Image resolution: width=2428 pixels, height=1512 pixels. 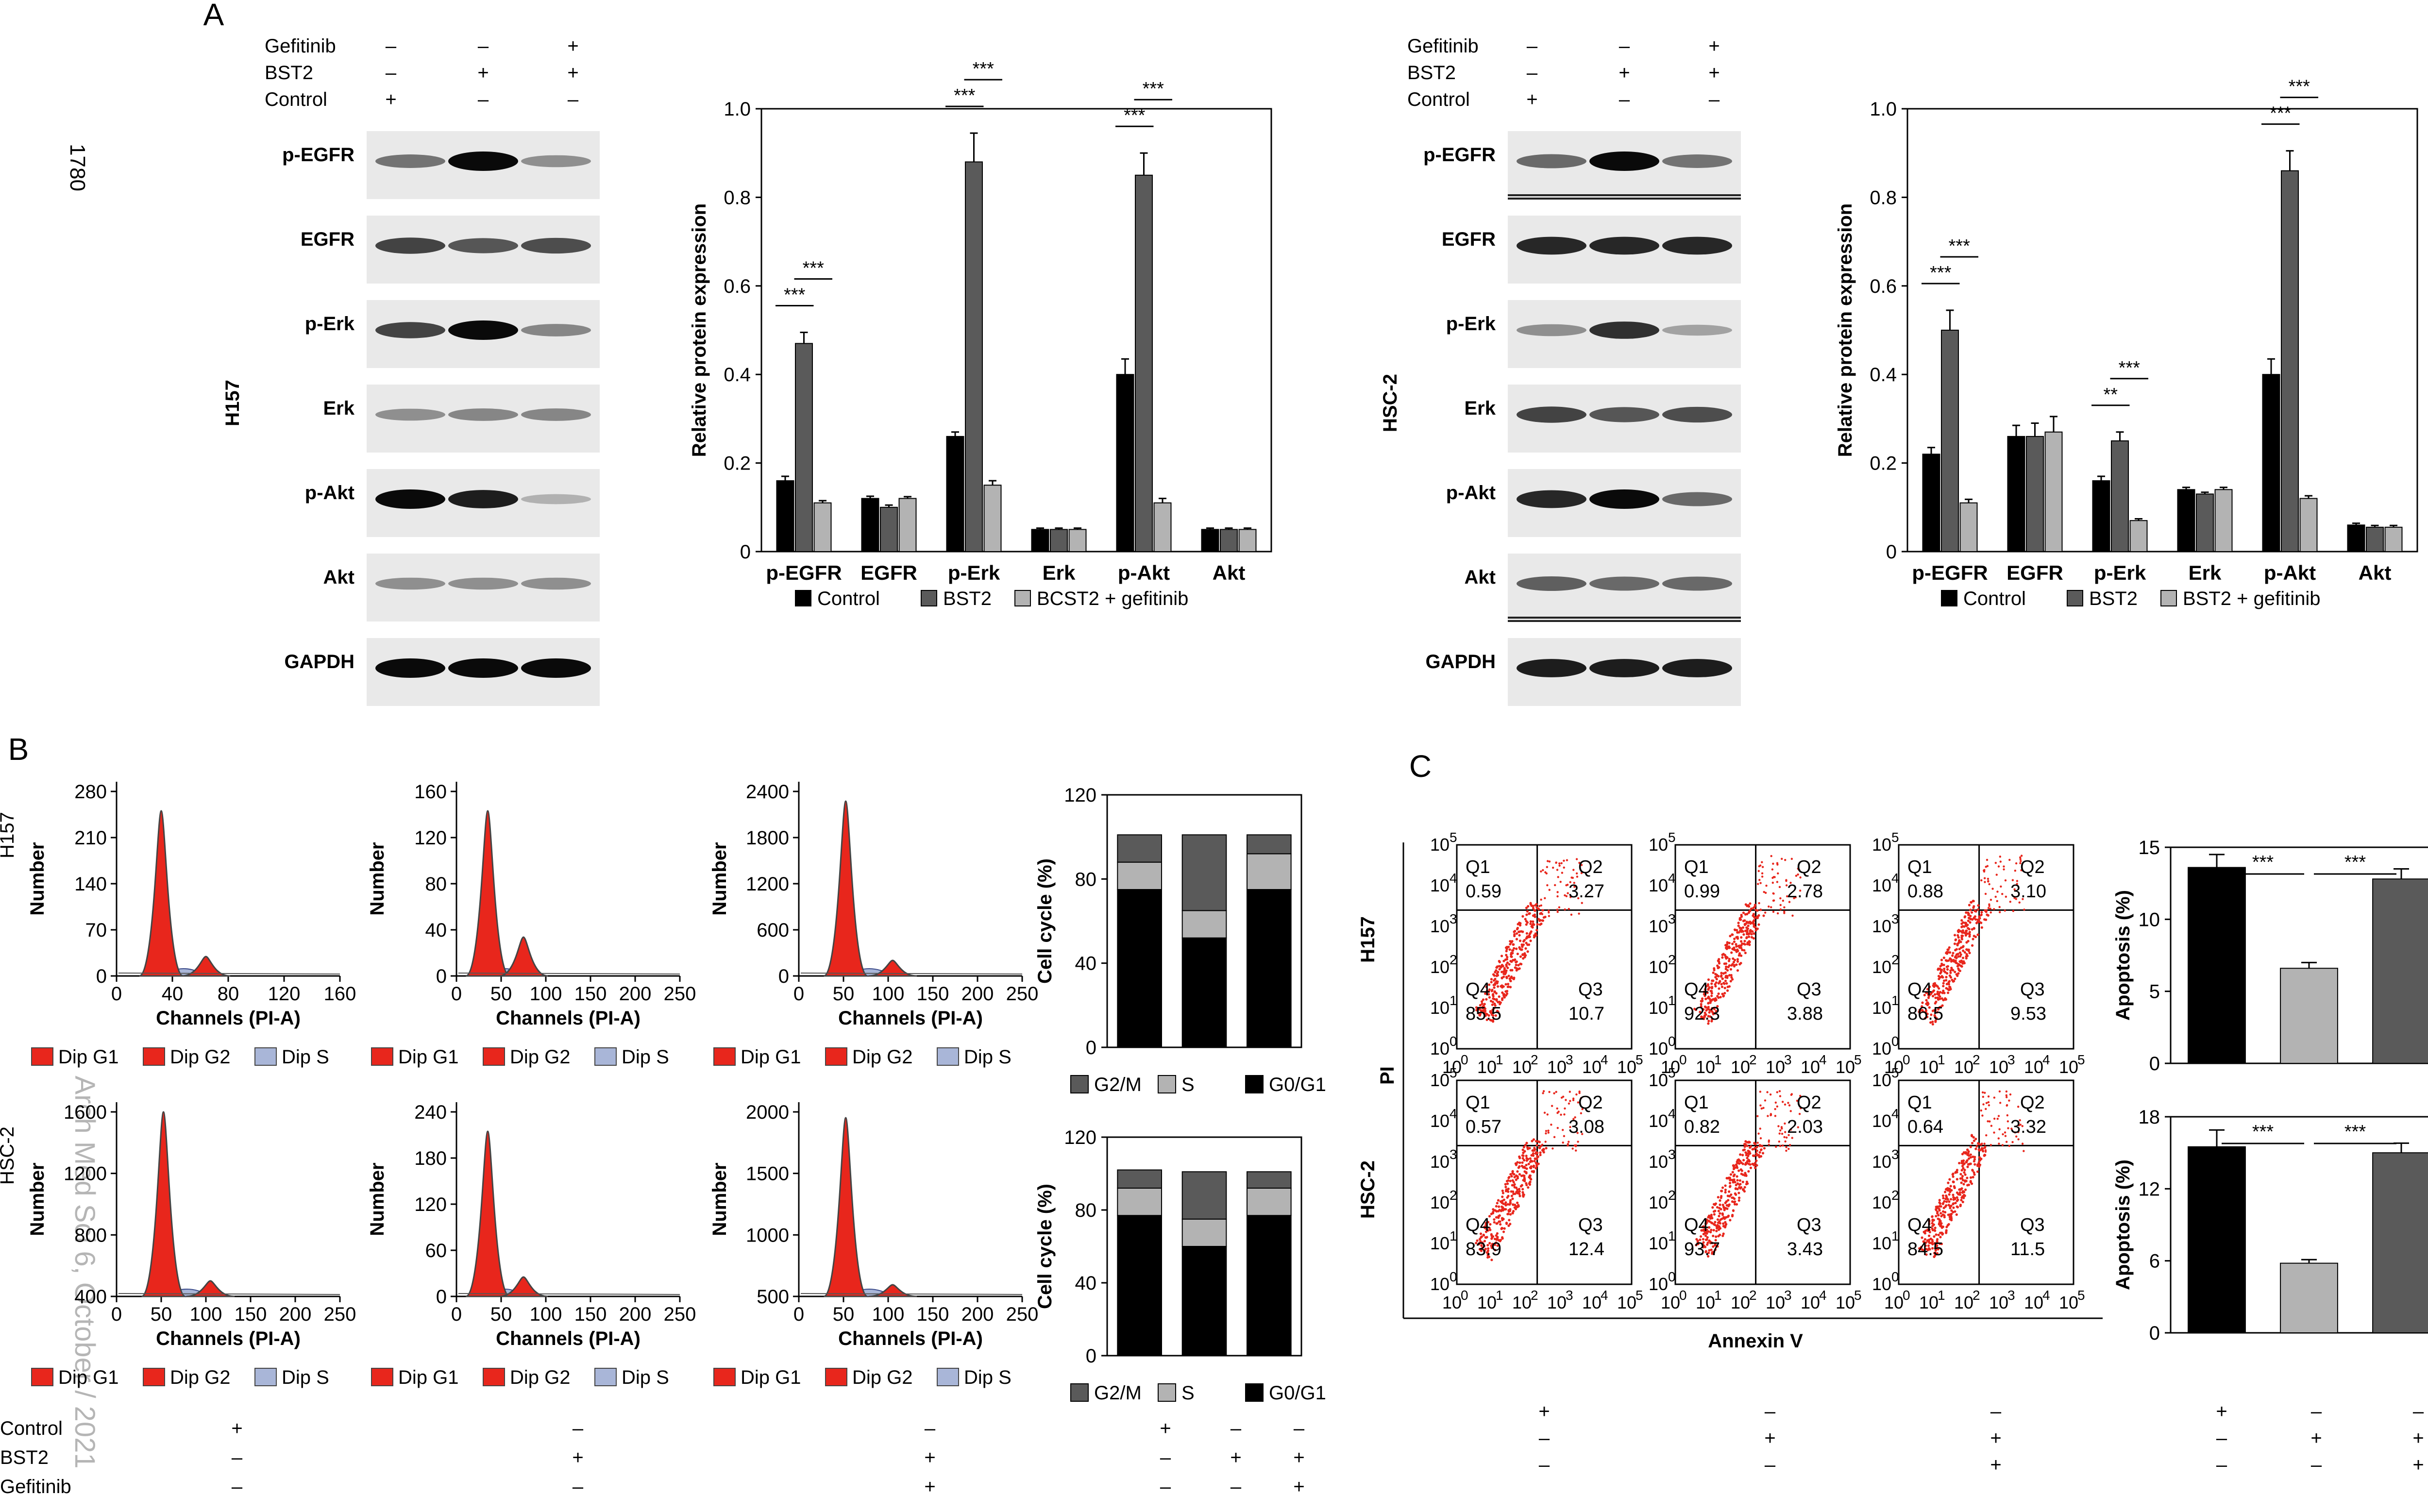 I want to click on cell-line-label-hsc2-hist: HSC-2, so click(x=9, y=1155).